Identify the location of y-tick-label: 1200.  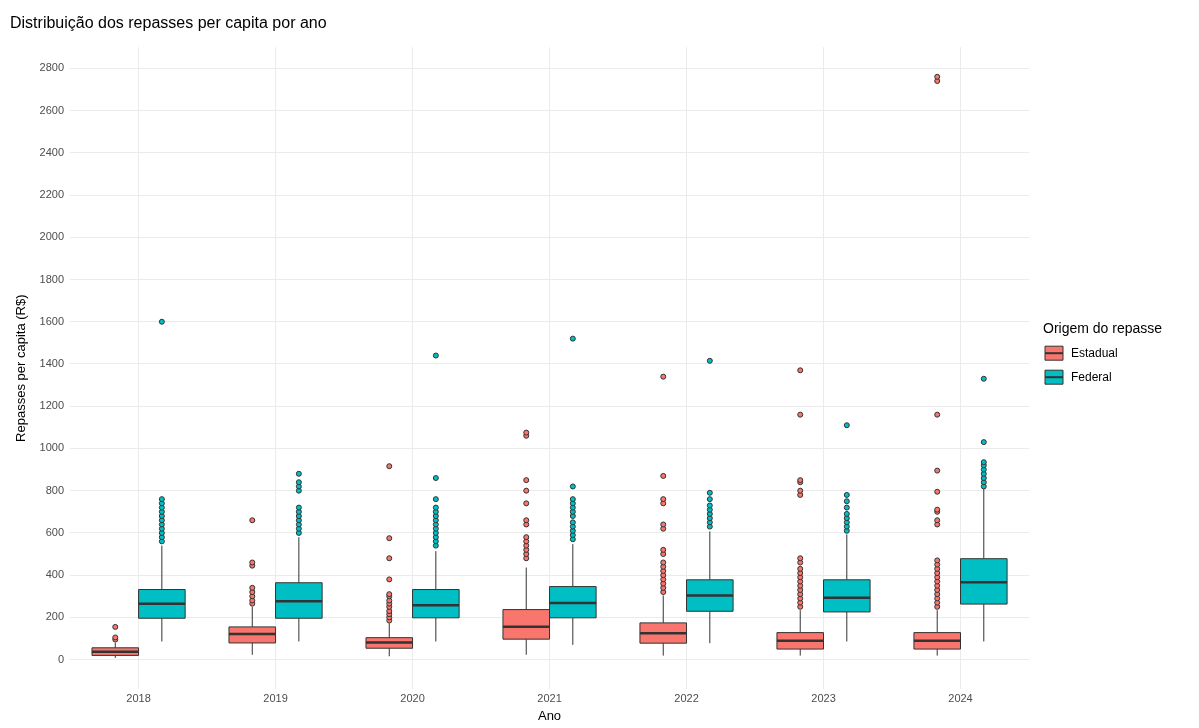
(52, 405).